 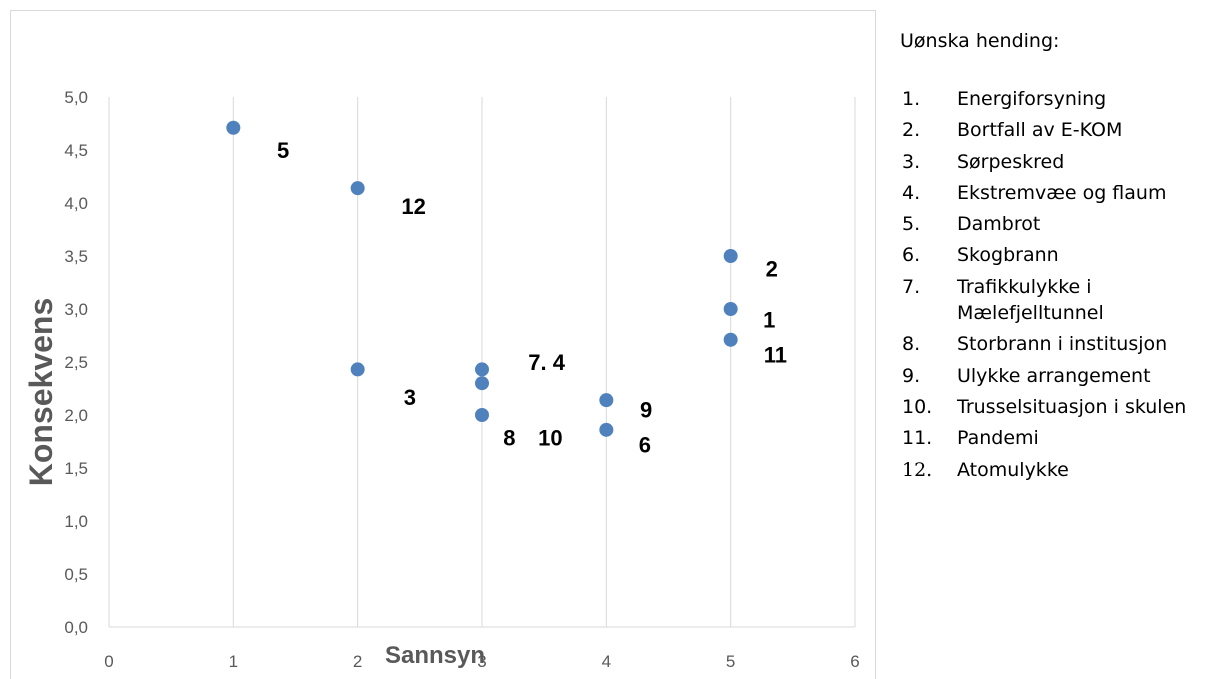 I want to click on legend-item-text: Skogbrann, so click(x=1008, y=255).